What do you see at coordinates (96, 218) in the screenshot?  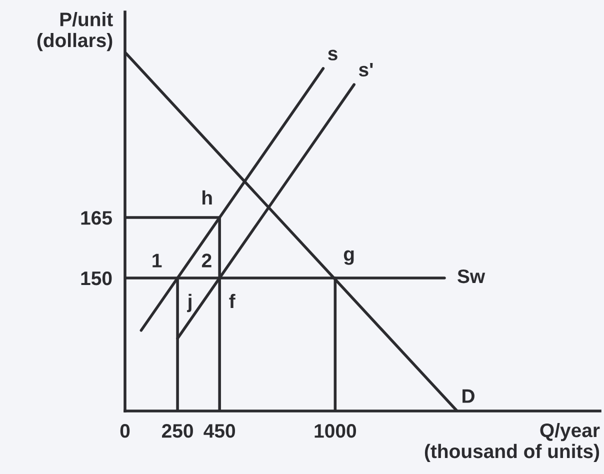 I see `y-tick-label: 165` at bounding box center [96, 218].